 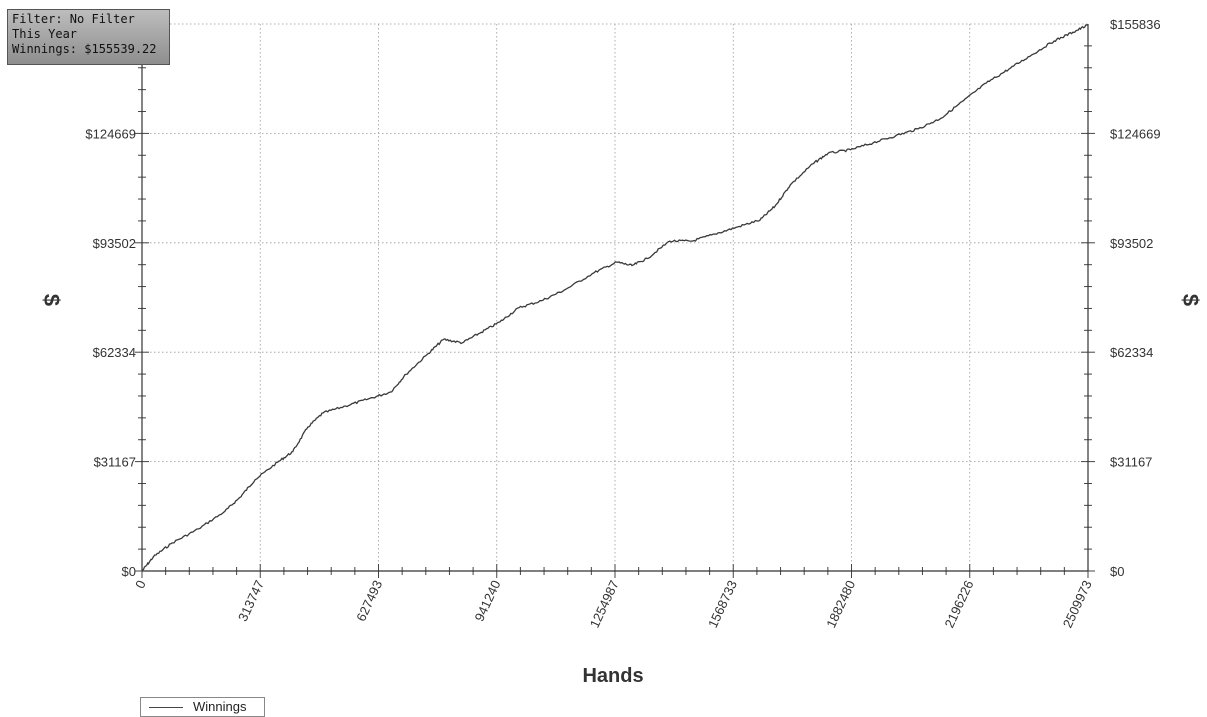 What do you see at coordinates (1117, 571) in the screenshot?
I see `y-tick-label-right: $0` at bounding box center [1117, 571].